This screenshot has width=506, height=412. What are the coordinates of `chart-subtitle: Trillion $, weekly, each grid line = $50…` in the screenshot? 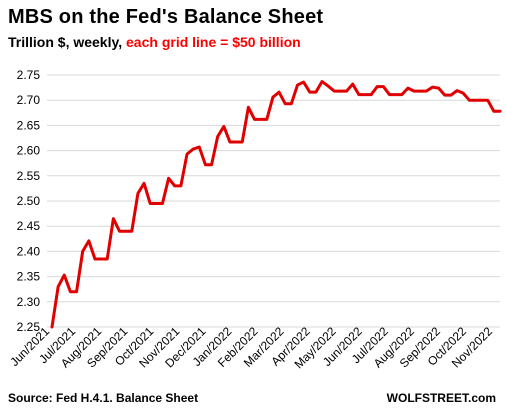 It's located at (154, 42).